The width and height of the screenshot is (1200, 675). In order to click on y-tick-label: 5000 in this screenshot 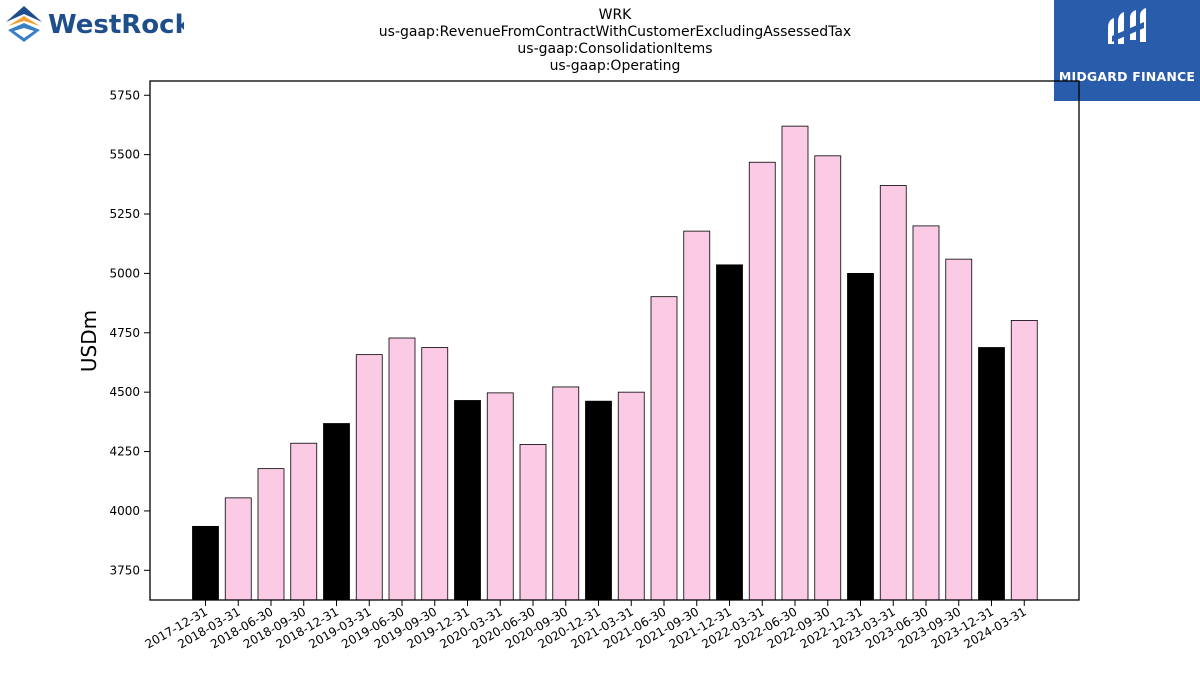, I will do `click(124, 273)`.